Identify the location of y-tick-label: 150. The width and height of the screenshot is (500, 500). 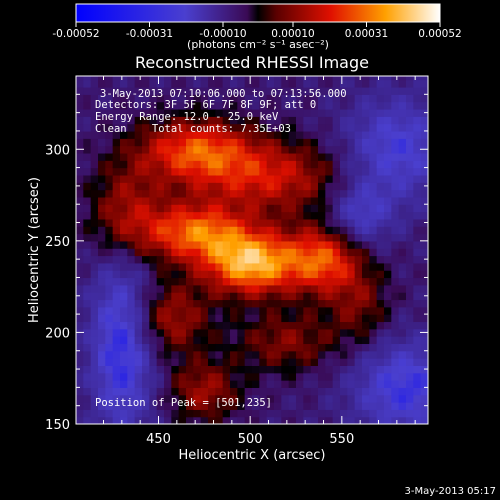
(57, 425).